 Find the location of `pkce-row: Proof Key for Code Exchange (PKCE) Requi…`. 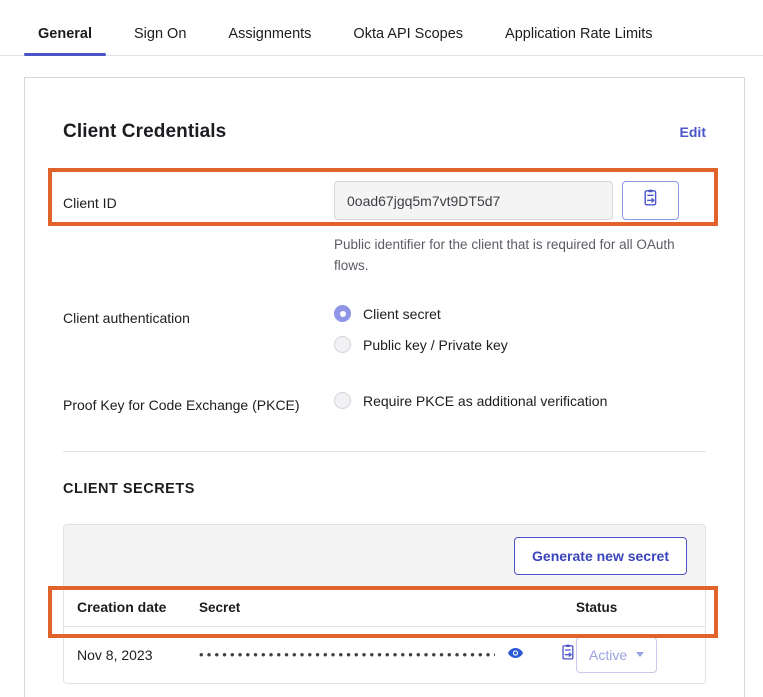

pkce-row: Proof Key for Code Exchange (PKCE) Requi… is located at coordinates (384, 404).